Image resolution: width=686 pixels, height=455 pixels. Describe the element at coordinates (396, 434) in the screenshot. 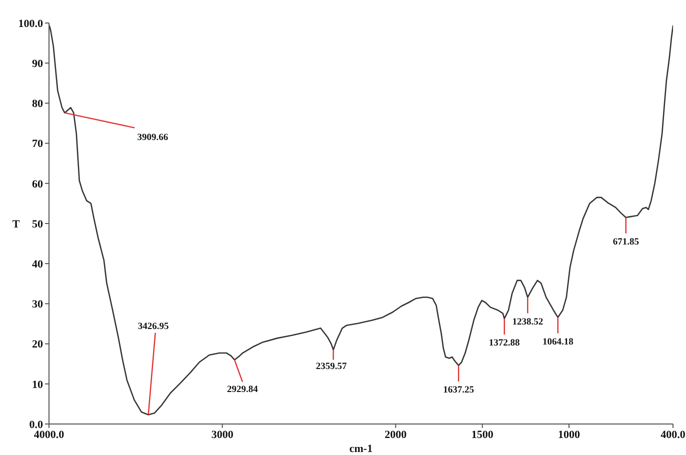

I see `x-tick-label: 2000` at that location.